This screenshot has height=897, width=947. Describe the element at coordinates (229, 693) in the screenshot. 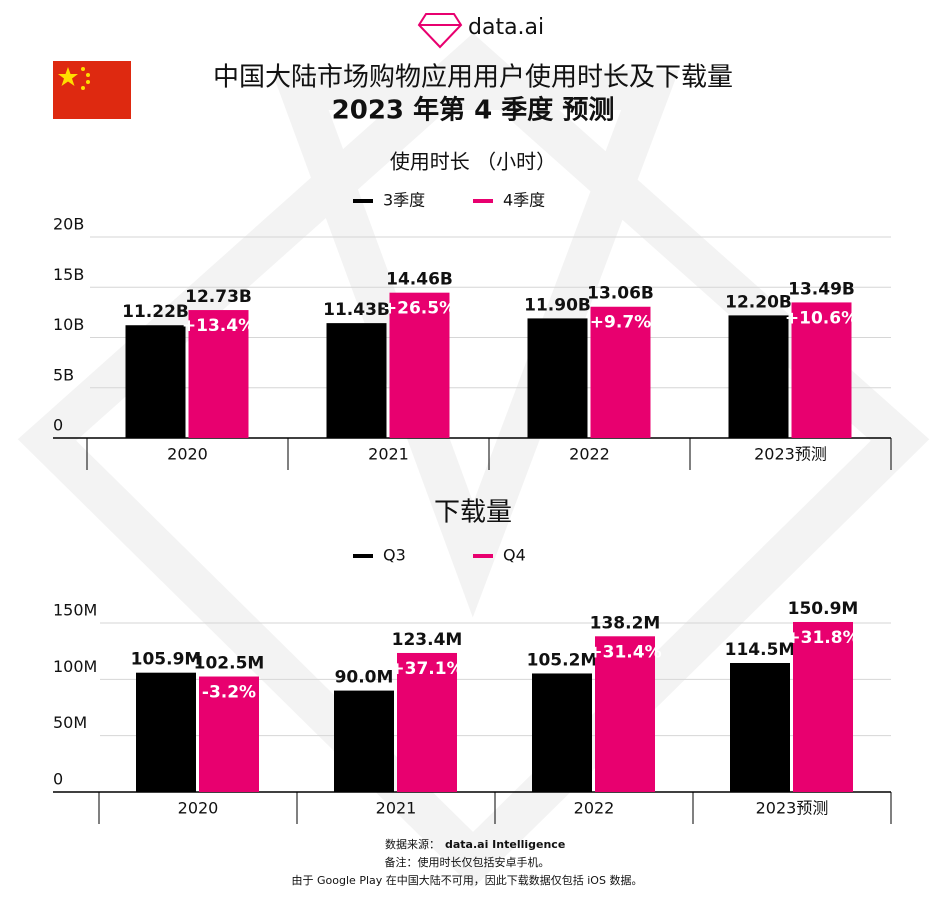

I see `change-label: -3.2%` at that location.